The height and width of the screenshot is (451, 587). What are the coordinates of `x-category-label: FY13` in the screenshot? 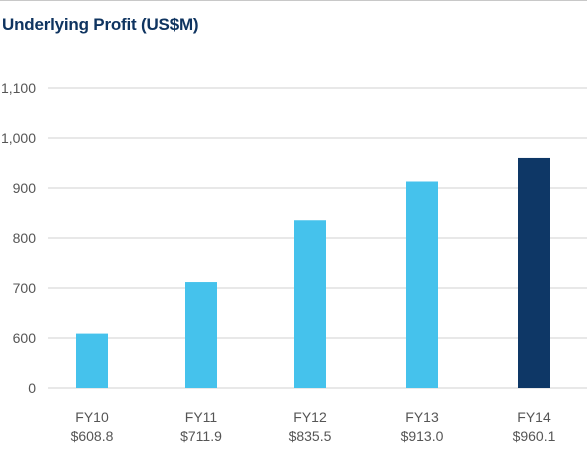 It's located at (422, 417).